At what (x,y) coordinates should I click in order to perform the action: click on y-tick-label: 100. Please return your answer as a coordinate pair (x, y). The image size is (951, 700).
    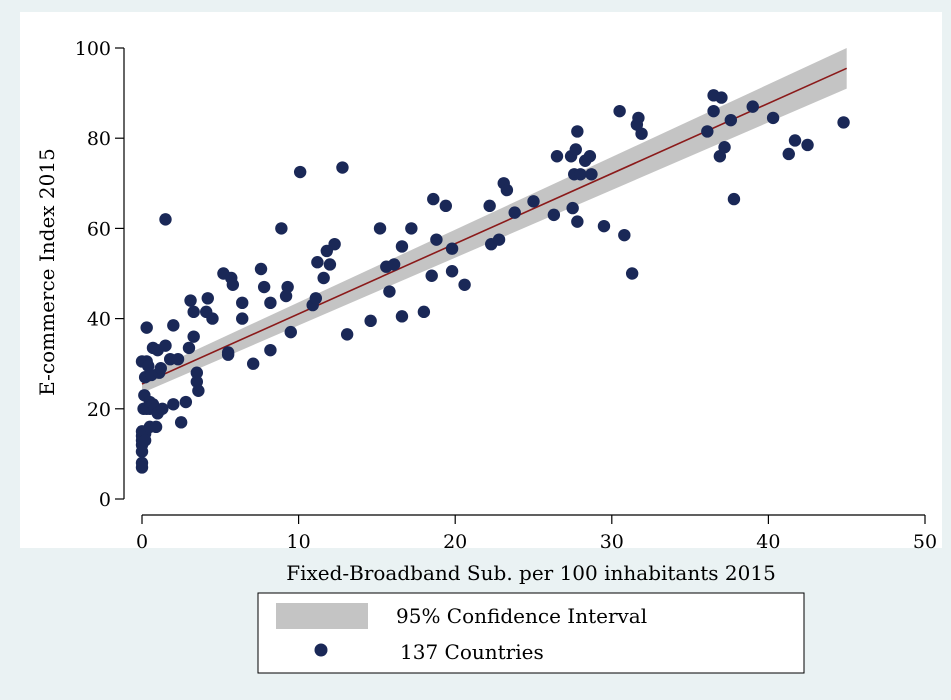
    Looking at the image, I should click on (93, 49).